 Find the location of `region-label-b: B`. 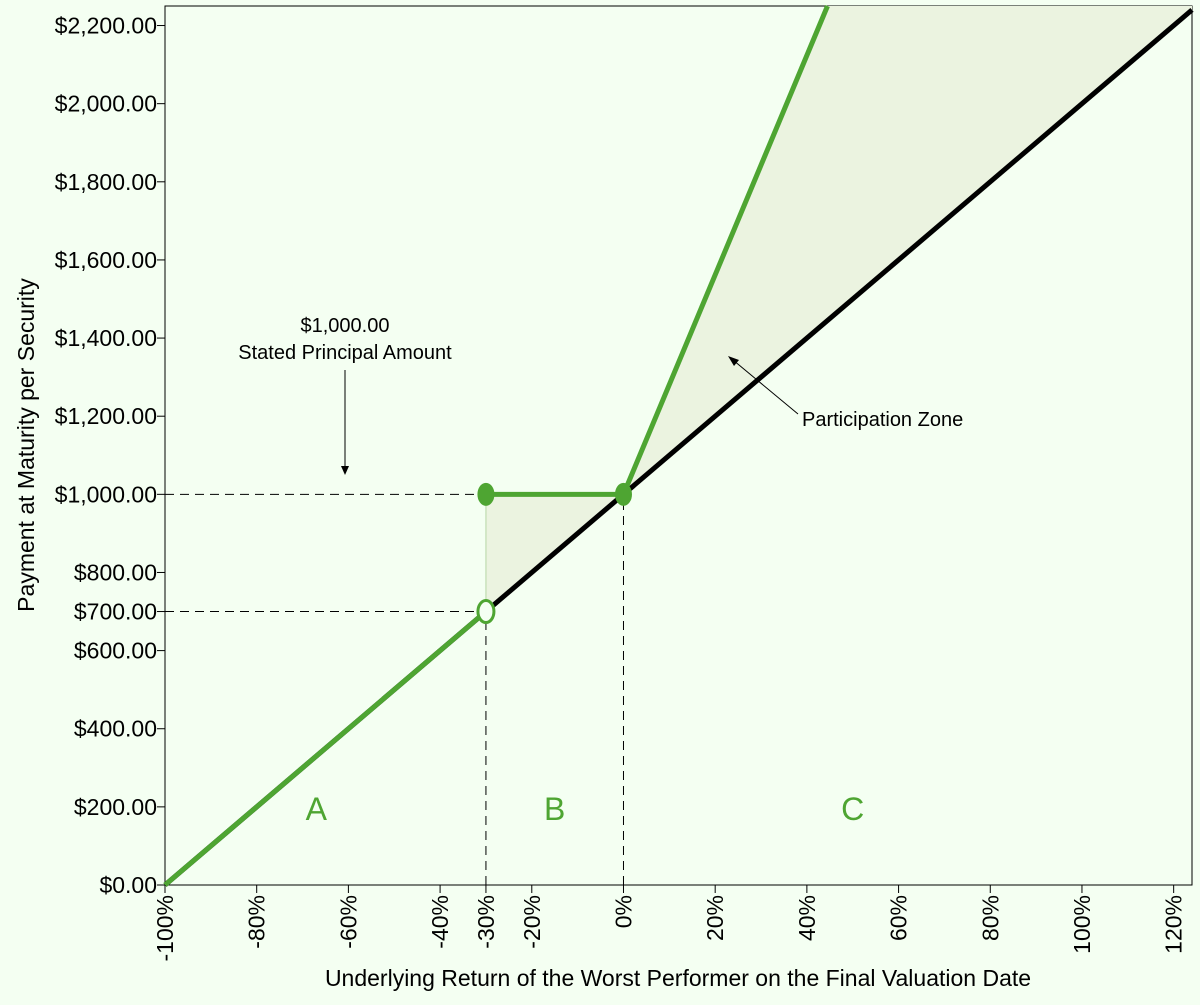

region-label-b: B is located at coordinates (554, 809).